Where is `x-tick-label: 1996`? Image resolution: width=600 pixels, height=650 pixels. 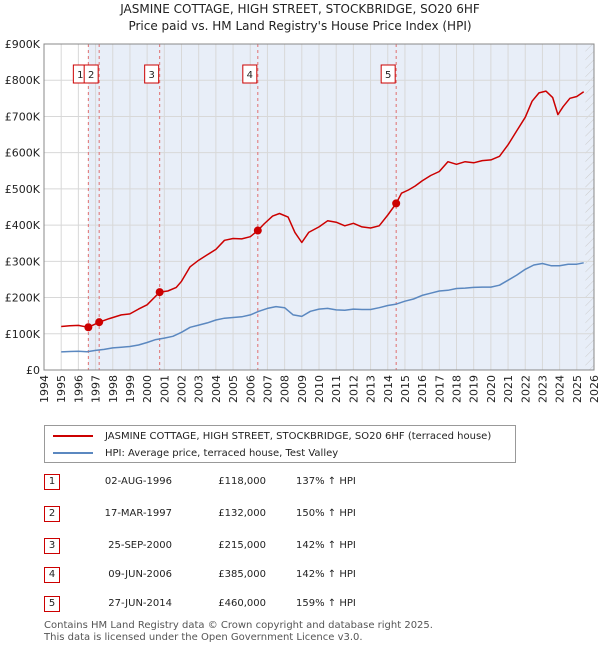 x-tick-label: 1996 is located at coordinates (78, 389).